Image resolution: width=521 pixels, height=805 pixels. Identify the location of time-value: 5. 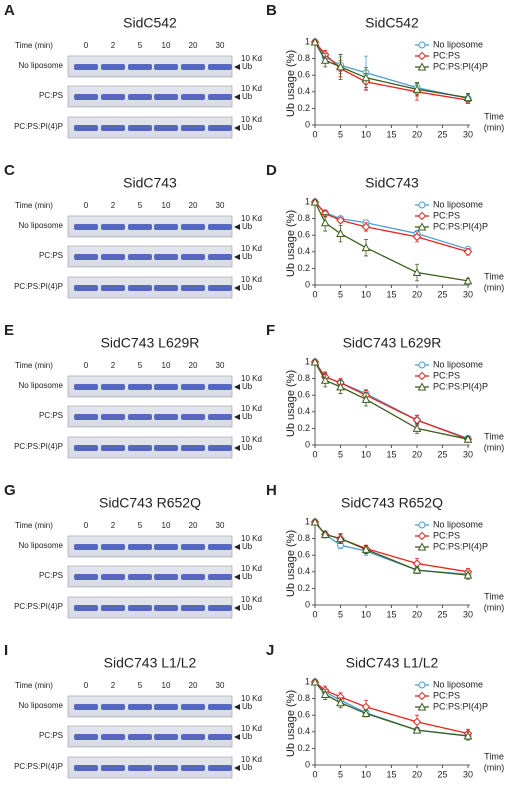
(140, 45).